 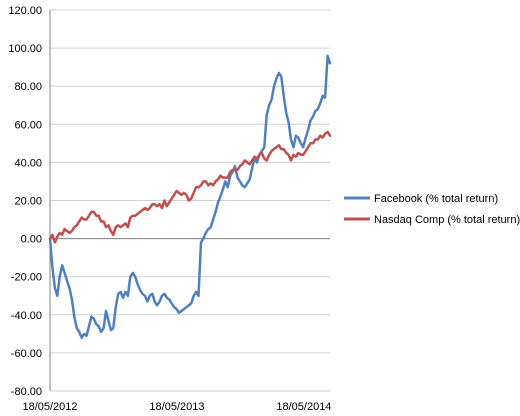 I want to click on x-tick-label: 18/05/2014, so click(x=303, y=407).